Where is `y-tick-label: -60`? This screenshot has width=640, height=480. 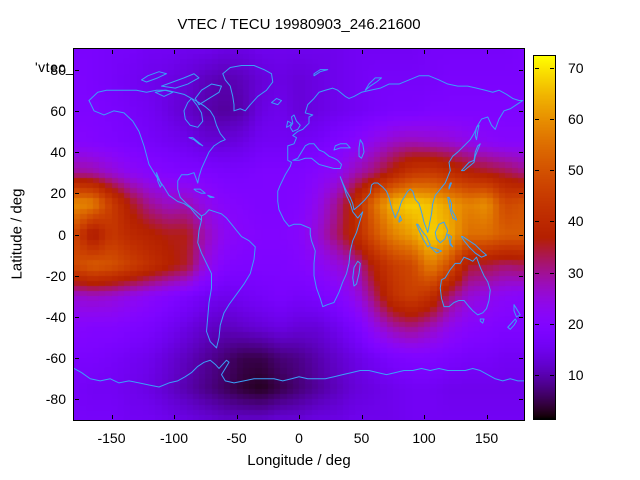
y-tick-label: -60 is located at coordinates (55, 358).